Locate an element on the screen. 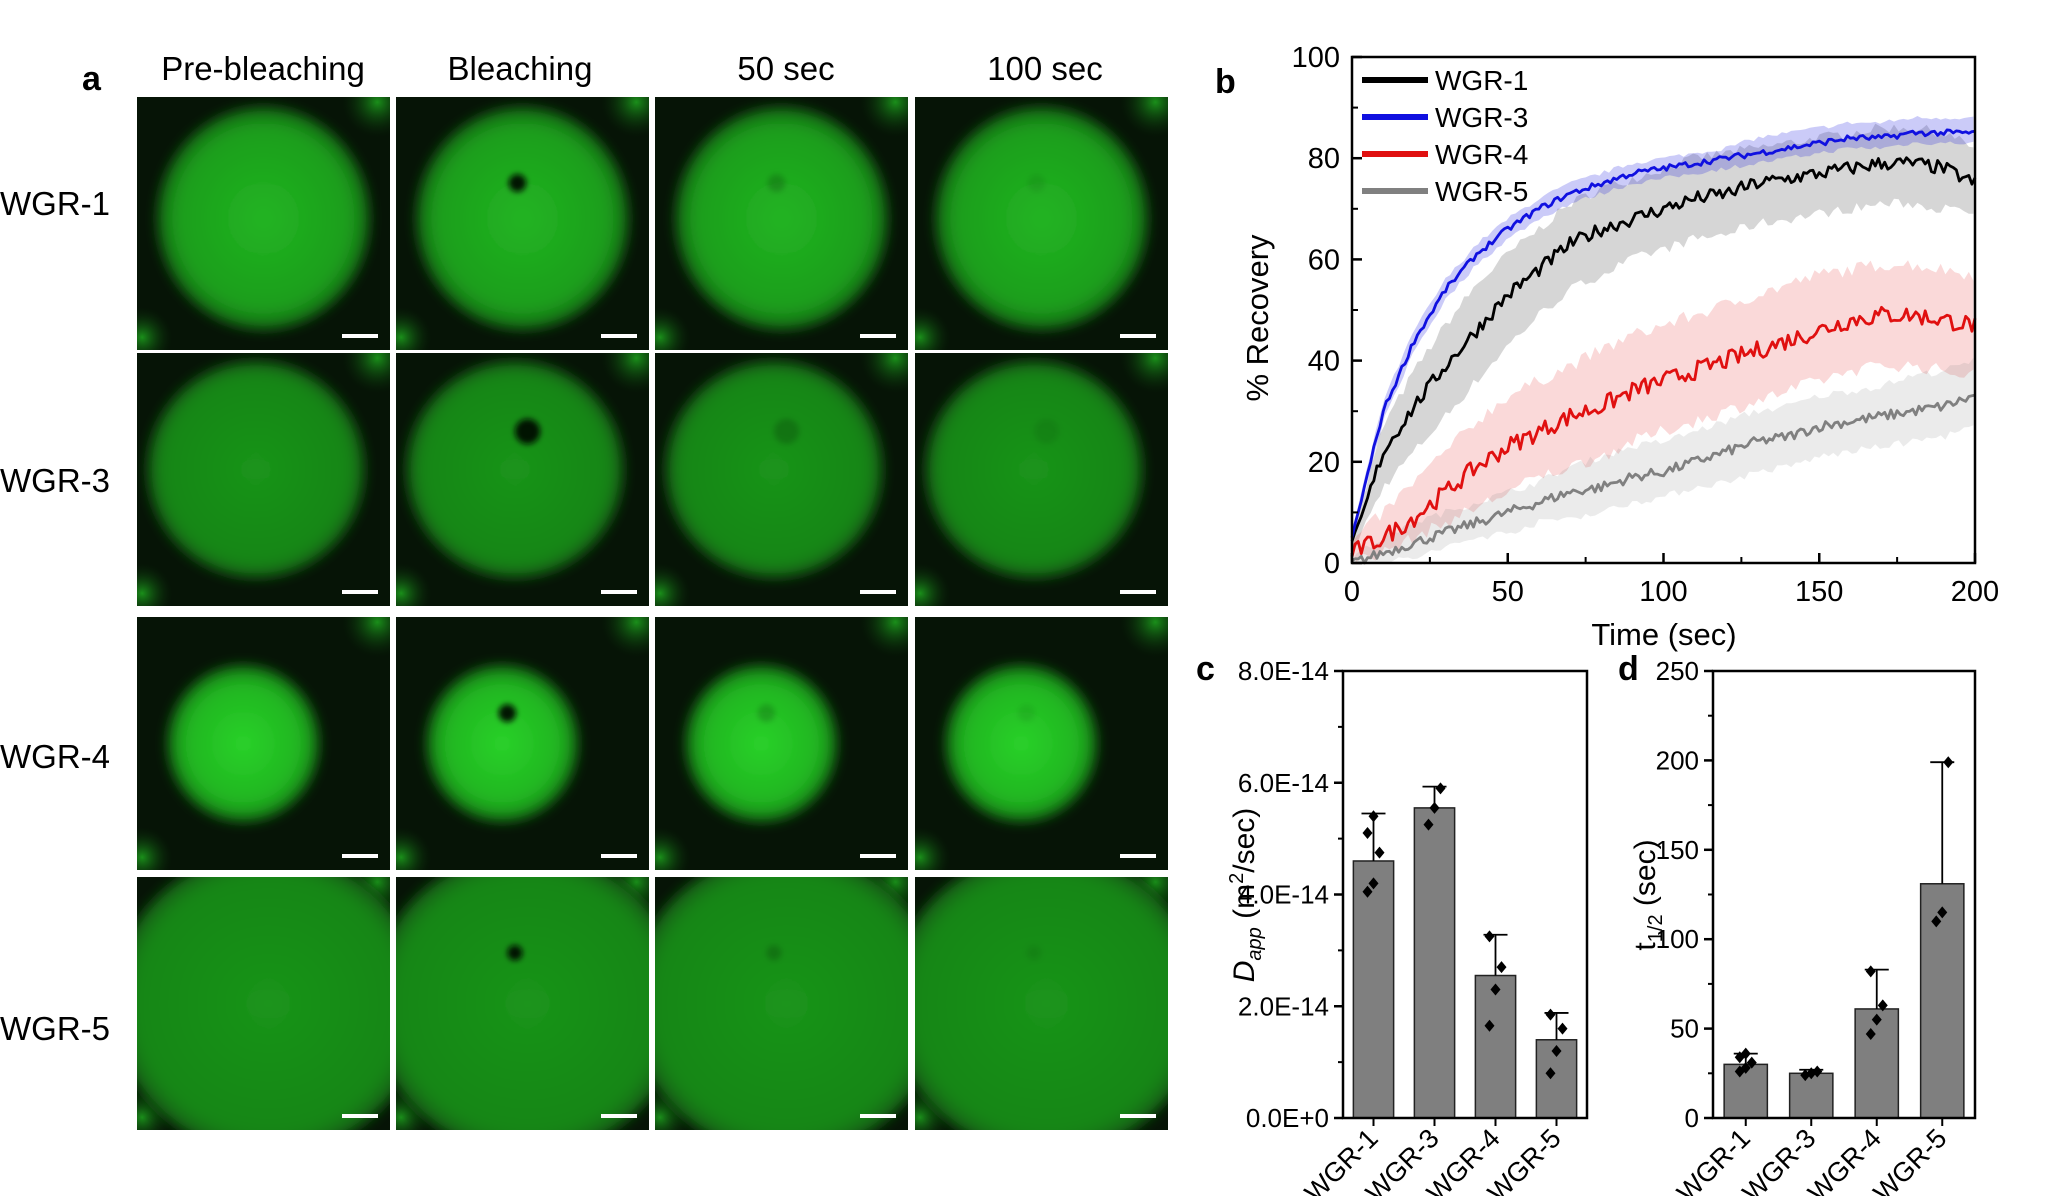 This screenshot has width=2050, height=1196. x-tick-label-150: 150 is located at coordinates (1819, 592).